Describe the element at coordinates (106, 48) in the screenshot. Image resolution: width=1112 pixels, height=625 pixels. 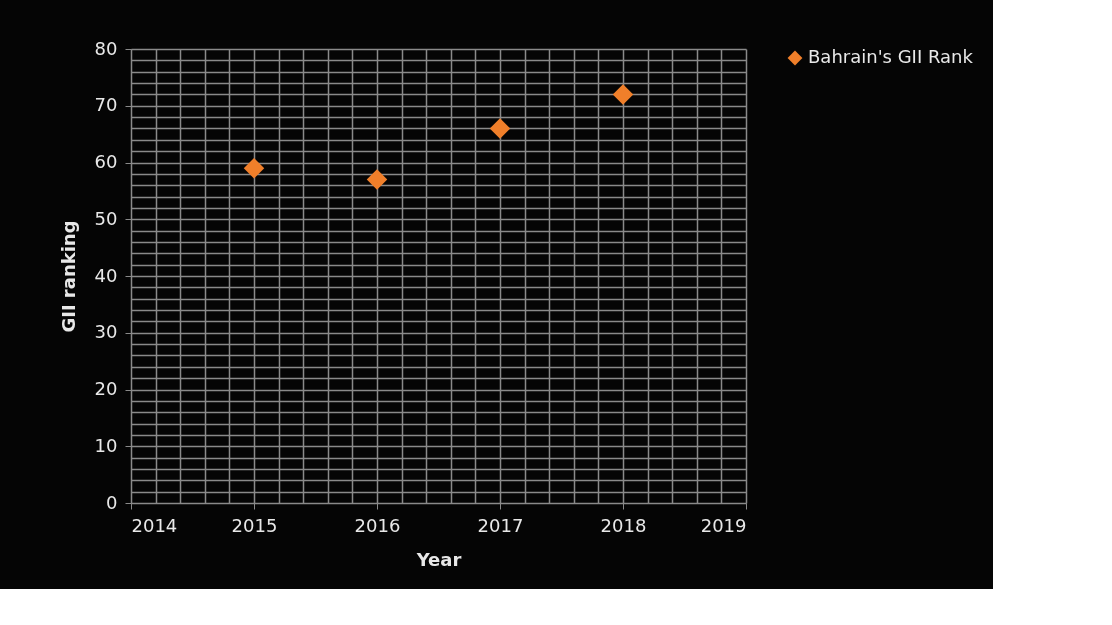
I see `y-tick-label: 80` at that location.